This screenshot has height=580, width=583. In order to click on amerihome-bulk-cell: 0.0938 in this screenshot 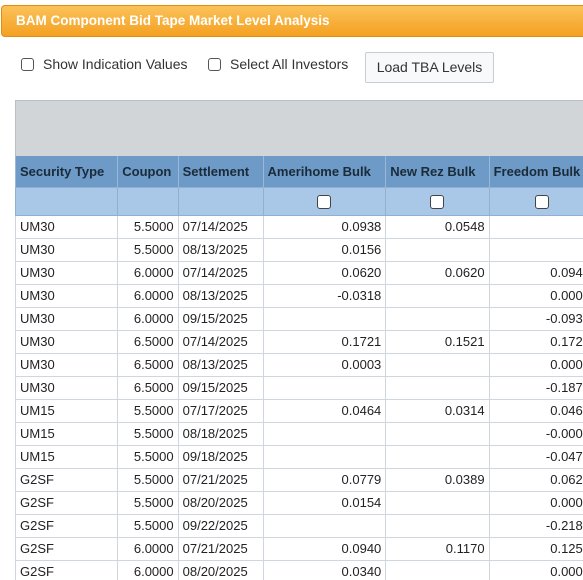, I will do `click(324, 226)`.